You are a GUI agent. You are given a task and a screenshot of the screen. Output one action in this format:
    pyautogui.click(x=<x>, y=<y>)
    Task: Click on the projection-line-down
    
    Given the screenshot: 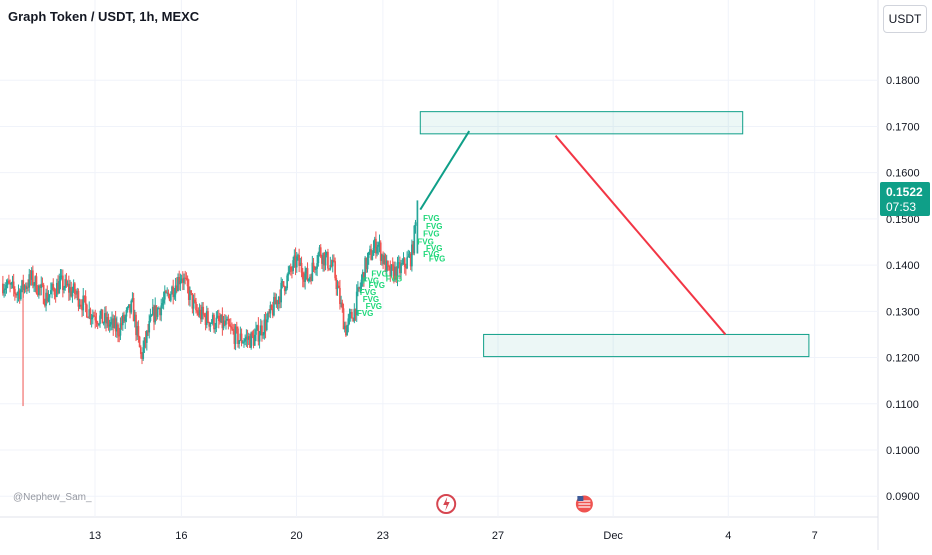 What is the action you would take?
    pyautogui.click(x=640, y=235)
    